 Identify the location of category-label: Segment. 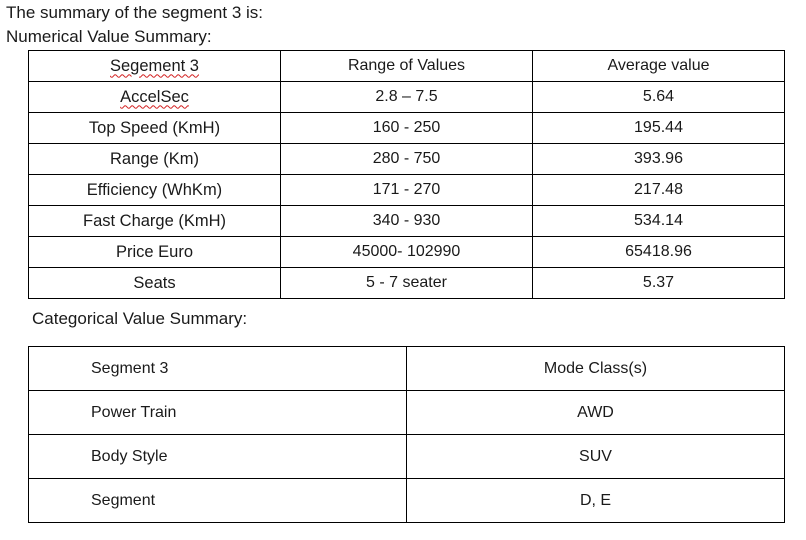
(217, 500).